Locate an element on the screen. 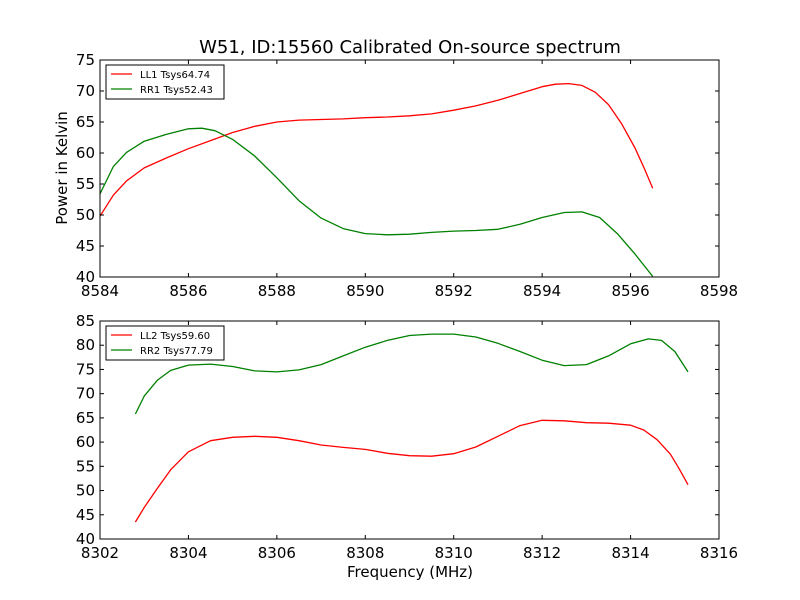 This screenshot has width=800, height=600. x-tick-label: 8584 is located at coordinates (100, 291).